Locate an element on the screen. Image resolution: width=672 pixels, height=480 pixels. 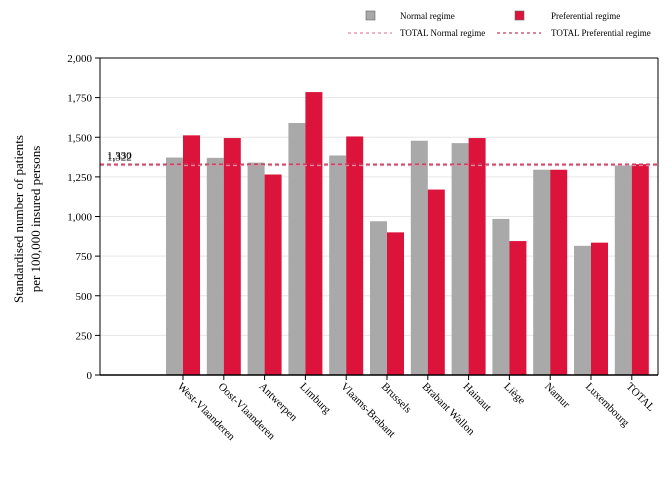
y-tick-label: 750 is located at coordinates (84, 257).